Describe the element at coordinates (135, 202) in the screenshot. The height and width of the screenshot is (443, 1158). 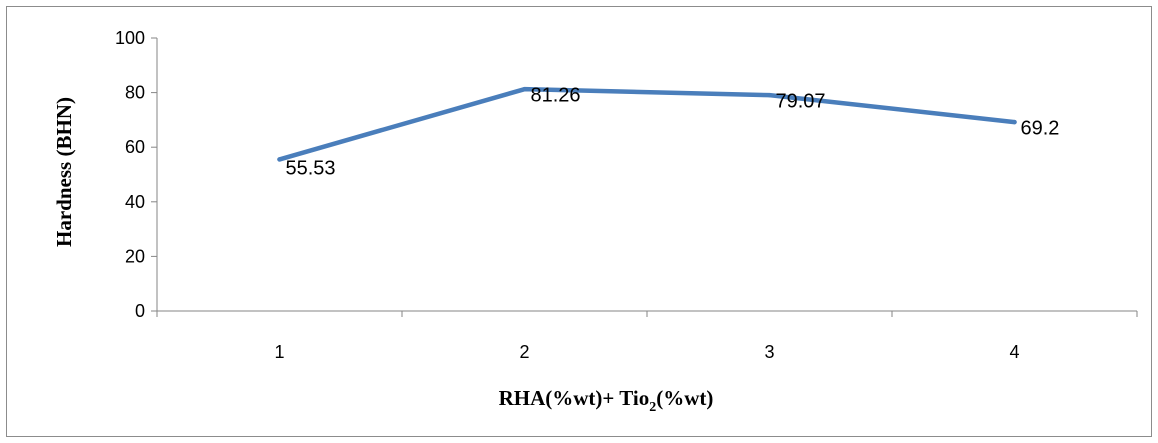
I see `y-tick-label: 40` at that location.